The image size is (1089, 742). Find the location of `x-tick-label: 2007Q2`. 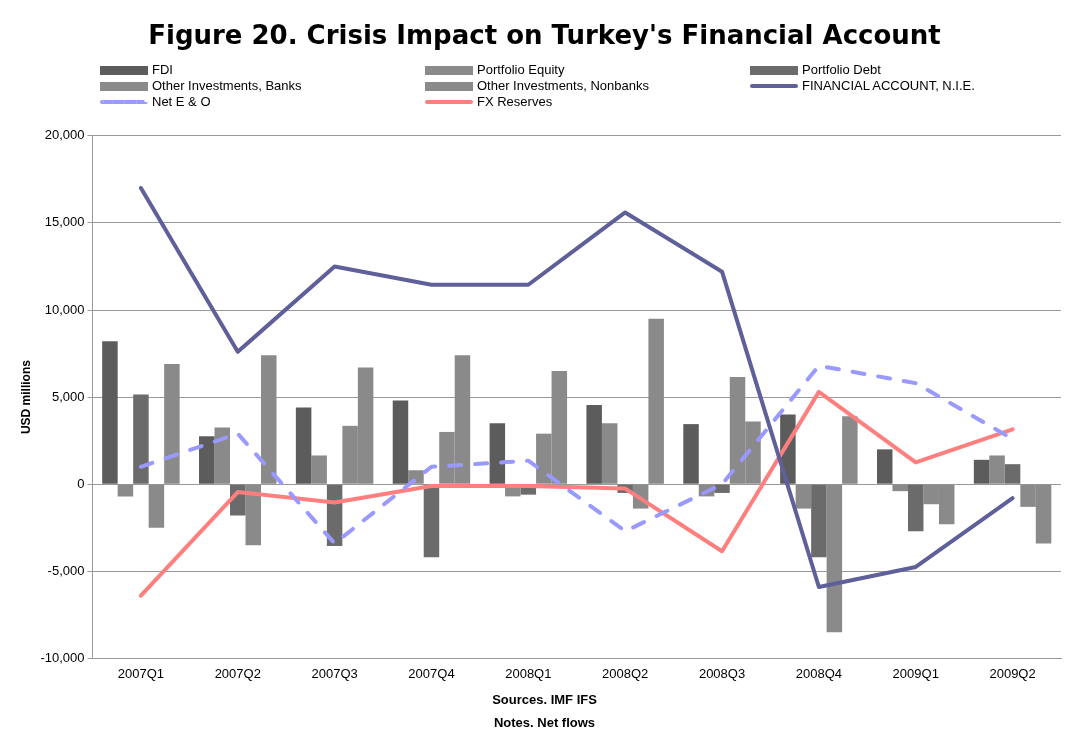

x-tick-label: 2007Q2 is located at coordinates (237, 673).